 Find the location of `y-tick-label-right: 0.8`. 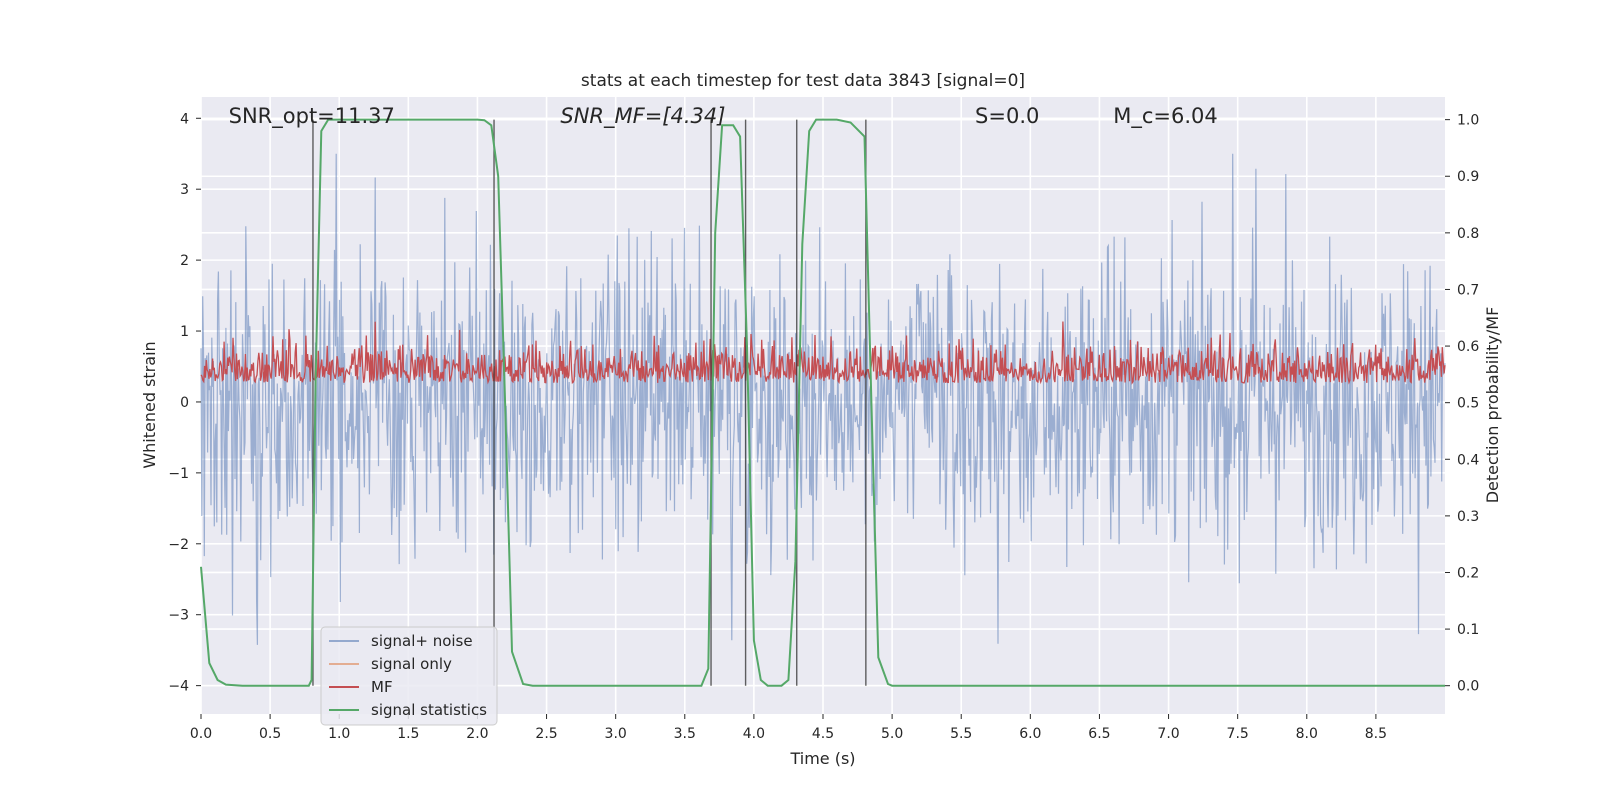

y-tick-label-right: 0.8 is located at coordinates (1468, 234).